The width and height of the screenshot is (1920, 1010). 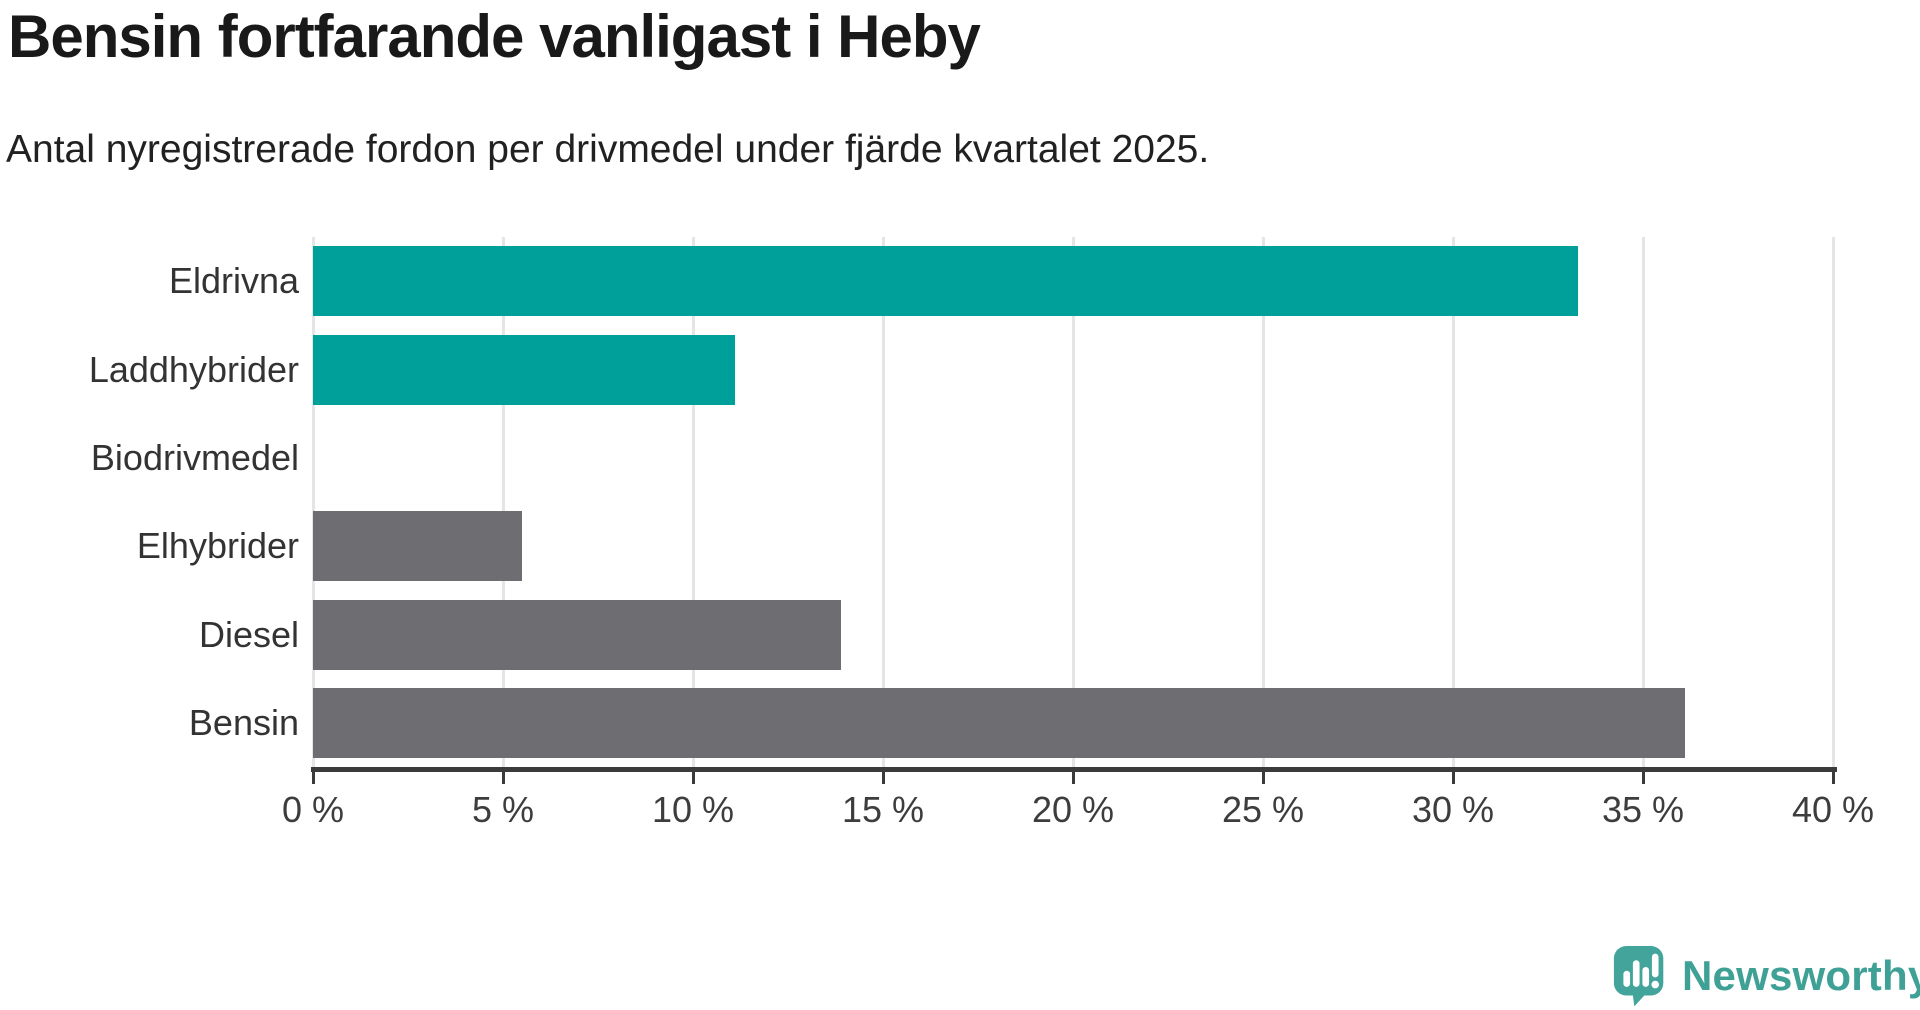 What do you see at coordinates (524, 369) in the screenshot?
I see `bar-laddhybrider` at bounding box center [524, 369].